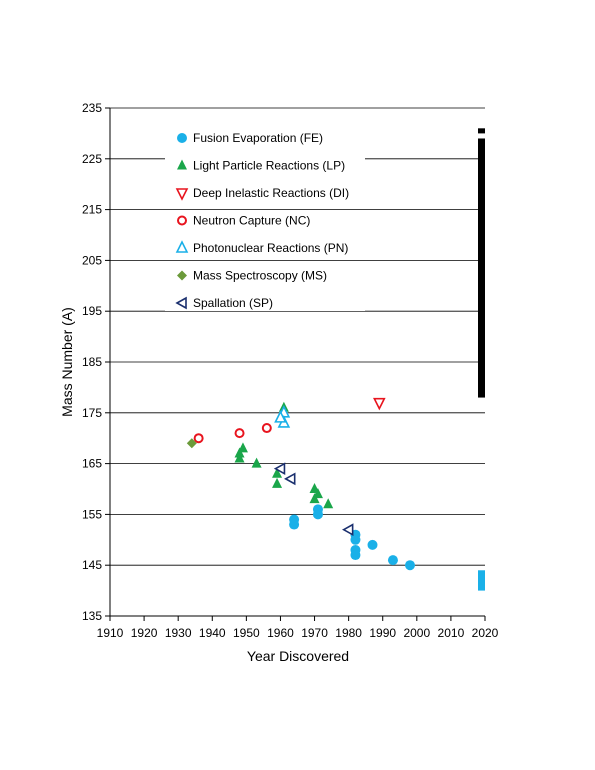 Image resolution: width=595 pixels, height=770 pixels. What do you see at coordinates (182, 275) in the screenshot?
I see `legend-marker-ms` at bounding box center [182, 275].